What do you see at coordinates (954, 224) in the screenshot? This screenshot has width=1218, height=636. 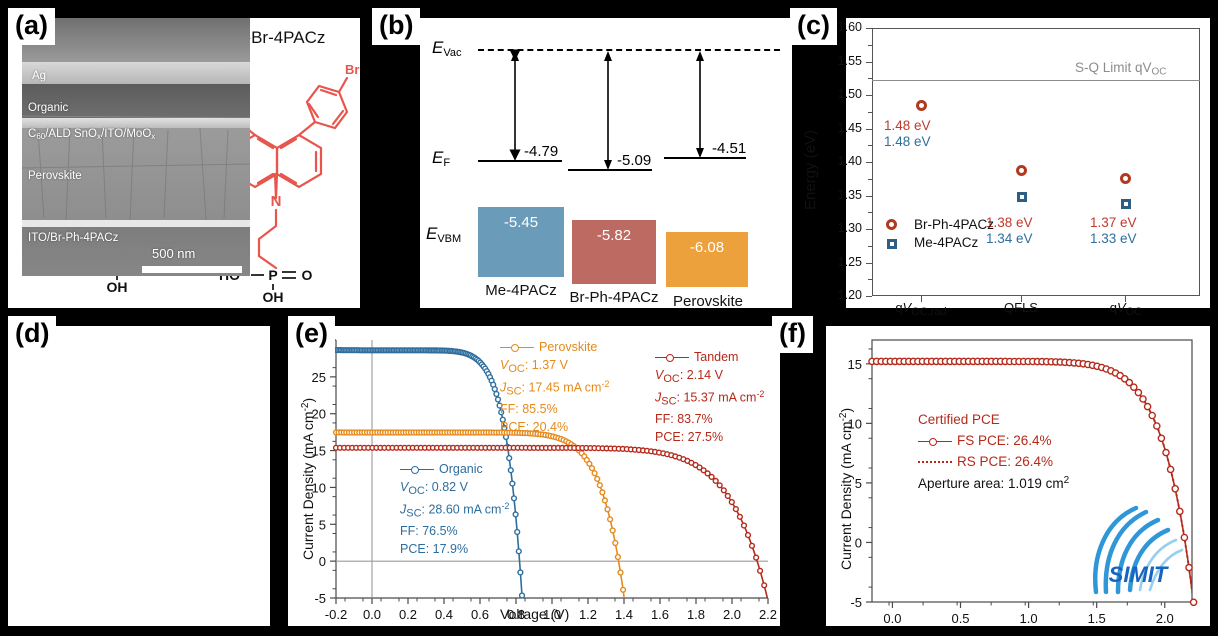 I see `legend-label-brph: Br-Ph-4PACz` at bounding box center [954, 224].